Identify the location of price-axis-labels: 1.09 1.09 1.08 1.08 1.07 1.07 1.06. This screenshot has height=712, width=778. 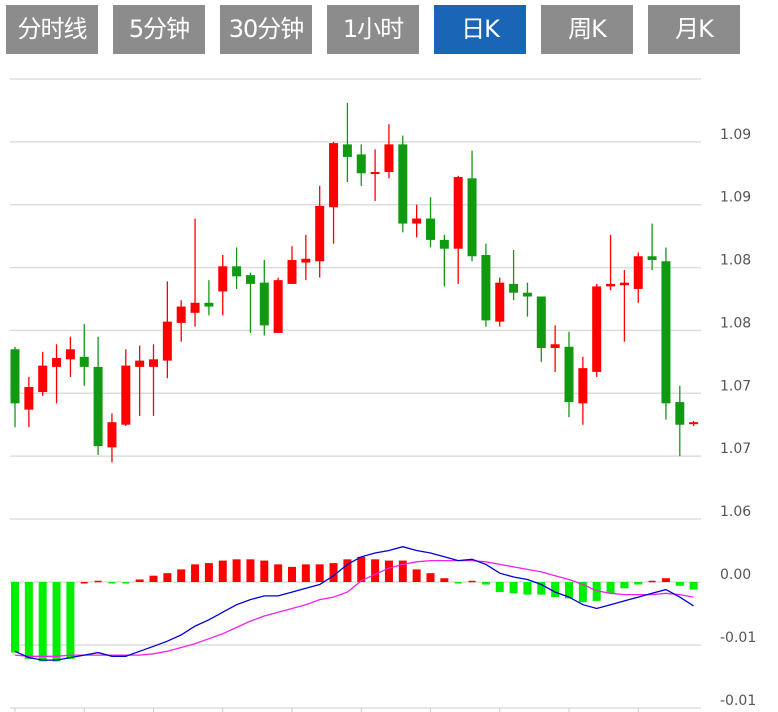
(735, 323).